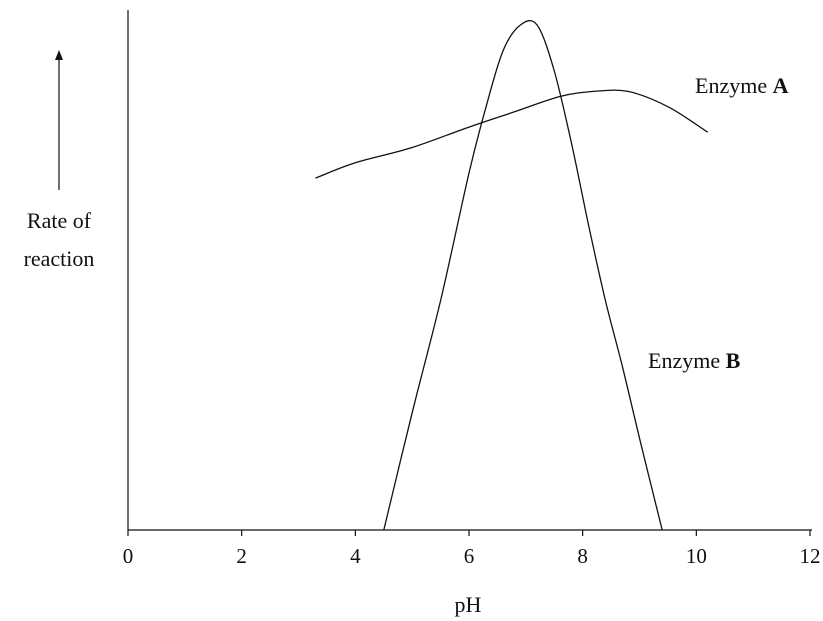 The height and width of the screenshot is (621, 823). What do you see at coordinates (355, 556) in the screenshot?
I see `x-tick-label-4: 4` at bounding box center [355, 556].